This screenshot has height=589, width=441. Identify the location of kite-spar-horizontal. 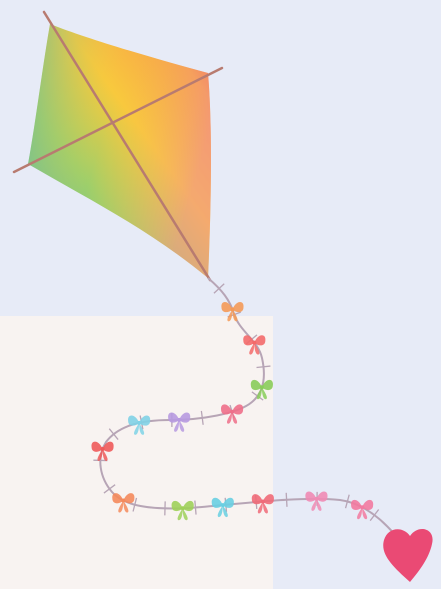
(118, 120).